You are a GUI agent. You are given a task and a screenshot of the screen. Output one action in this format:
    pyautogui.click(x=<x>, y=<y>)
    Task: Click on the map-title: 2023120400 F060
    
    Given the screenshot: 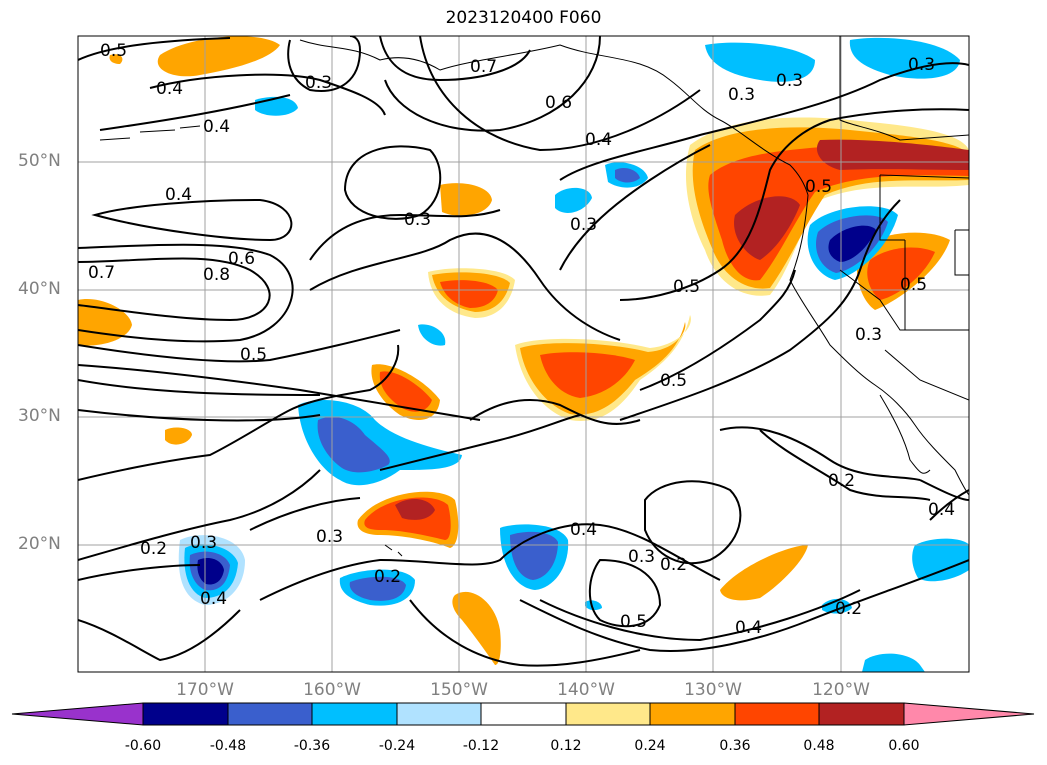 What is the action you would take?
    pyautogui.click(x=523, y=18)
    